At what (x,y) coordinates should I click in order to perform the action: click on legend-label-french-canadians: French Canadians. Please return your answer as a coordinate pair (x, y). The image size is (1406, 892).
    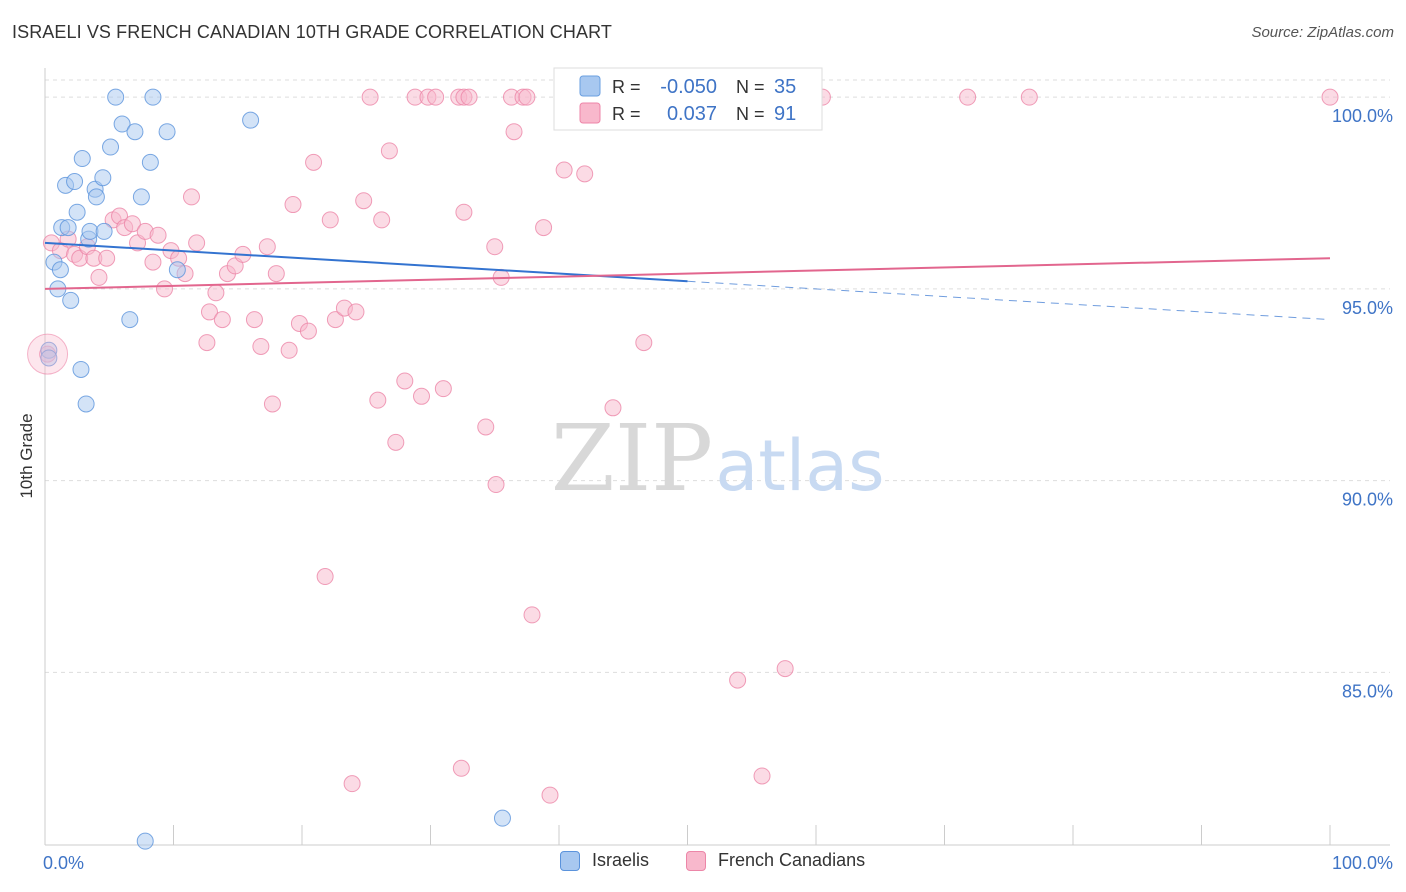
    Looking at the image, I should click on (792, 860).